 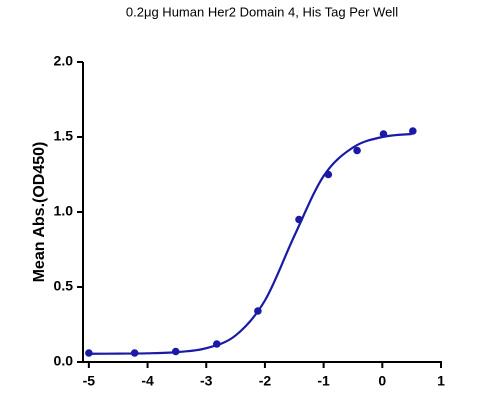 I want to click on y-tick-label: 1.5, so click(x=64, y=136).